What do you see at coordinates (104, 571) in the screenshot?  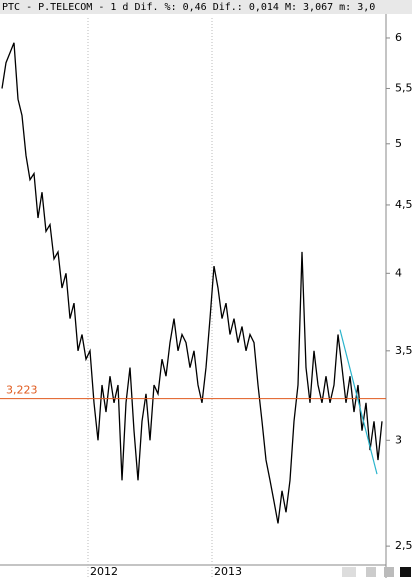 I see `x-tick-label: 2012` at bounding box center [104, 571].